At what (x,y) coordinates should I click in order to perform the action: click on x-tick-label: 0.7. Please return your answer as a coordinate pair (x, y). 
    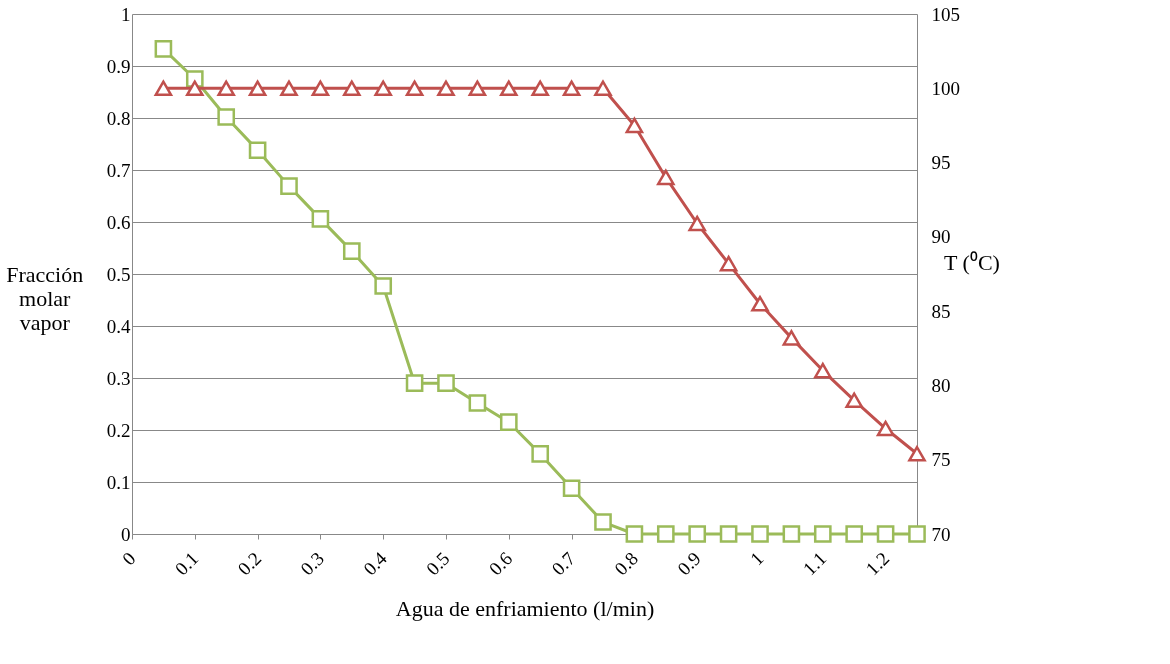
    Looking at the image, I should click on (563, 563).